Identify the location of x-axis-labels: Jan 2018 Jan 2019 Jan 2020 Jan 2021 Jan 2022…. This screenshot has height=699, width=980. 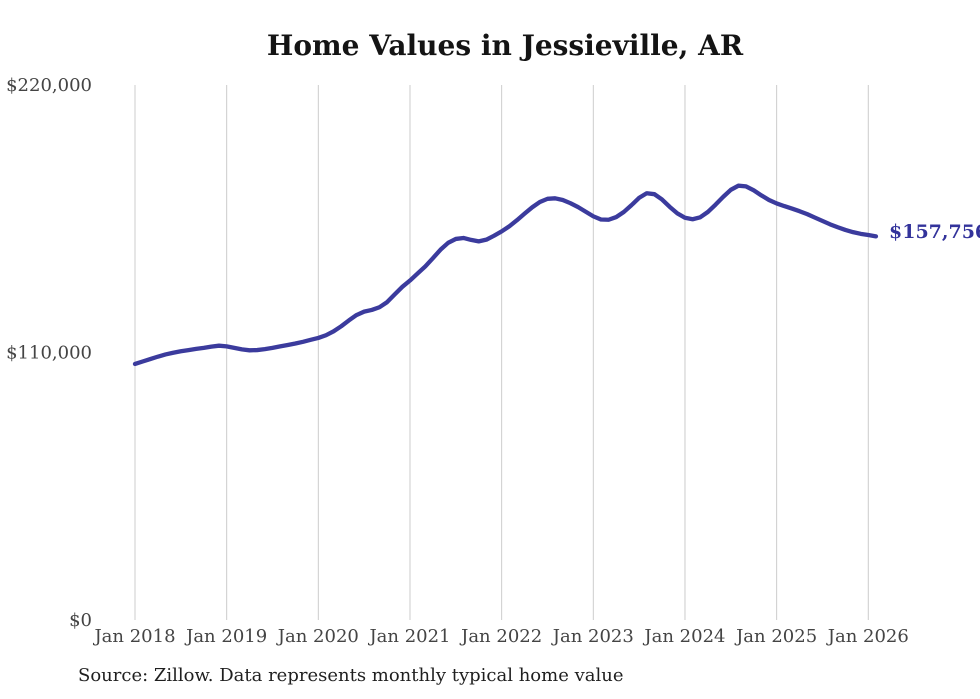
(500, 636).